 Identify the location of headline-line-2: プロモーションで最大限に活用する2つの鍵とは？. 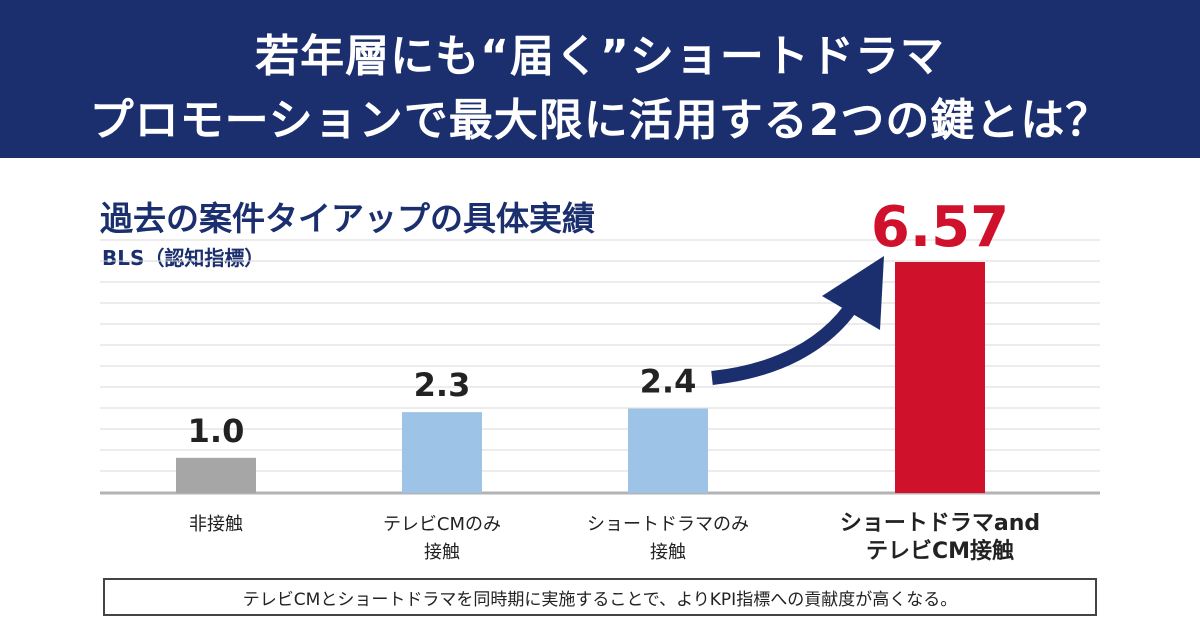
(600, 120).